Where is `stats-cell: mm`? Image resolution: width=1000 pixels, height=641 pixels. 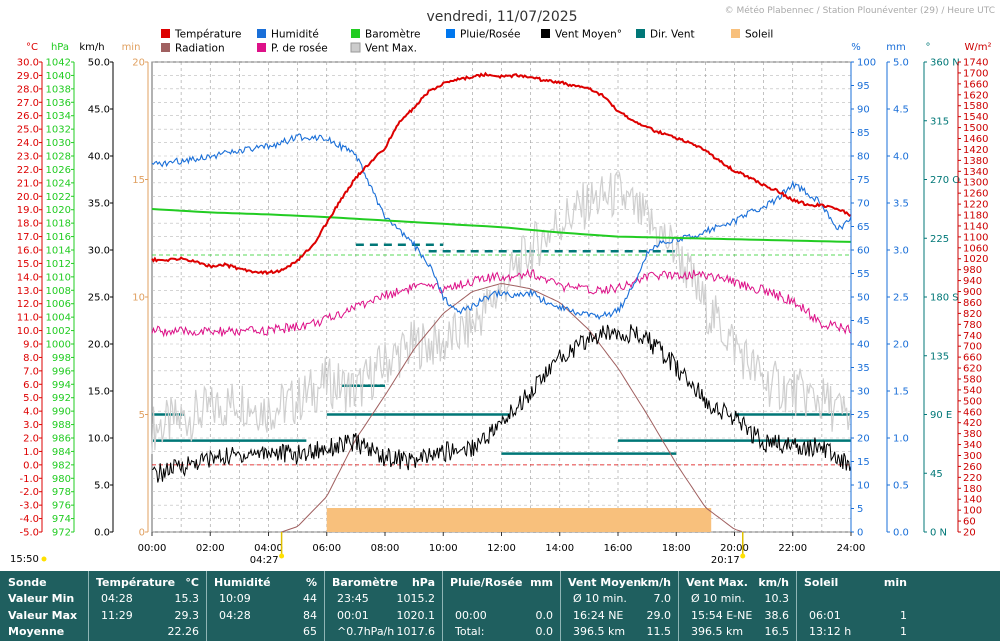 stats-cell: mm is located at coordinates (541, 582).